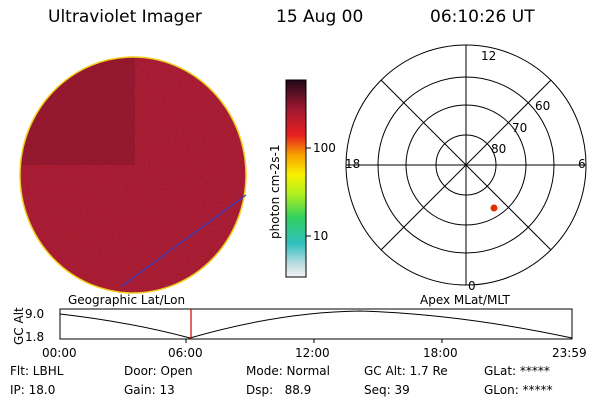 This screenshot has width=600, height=400. I want to click on timeline-right-label: Apex MLat/MLT, so click(465, 300).